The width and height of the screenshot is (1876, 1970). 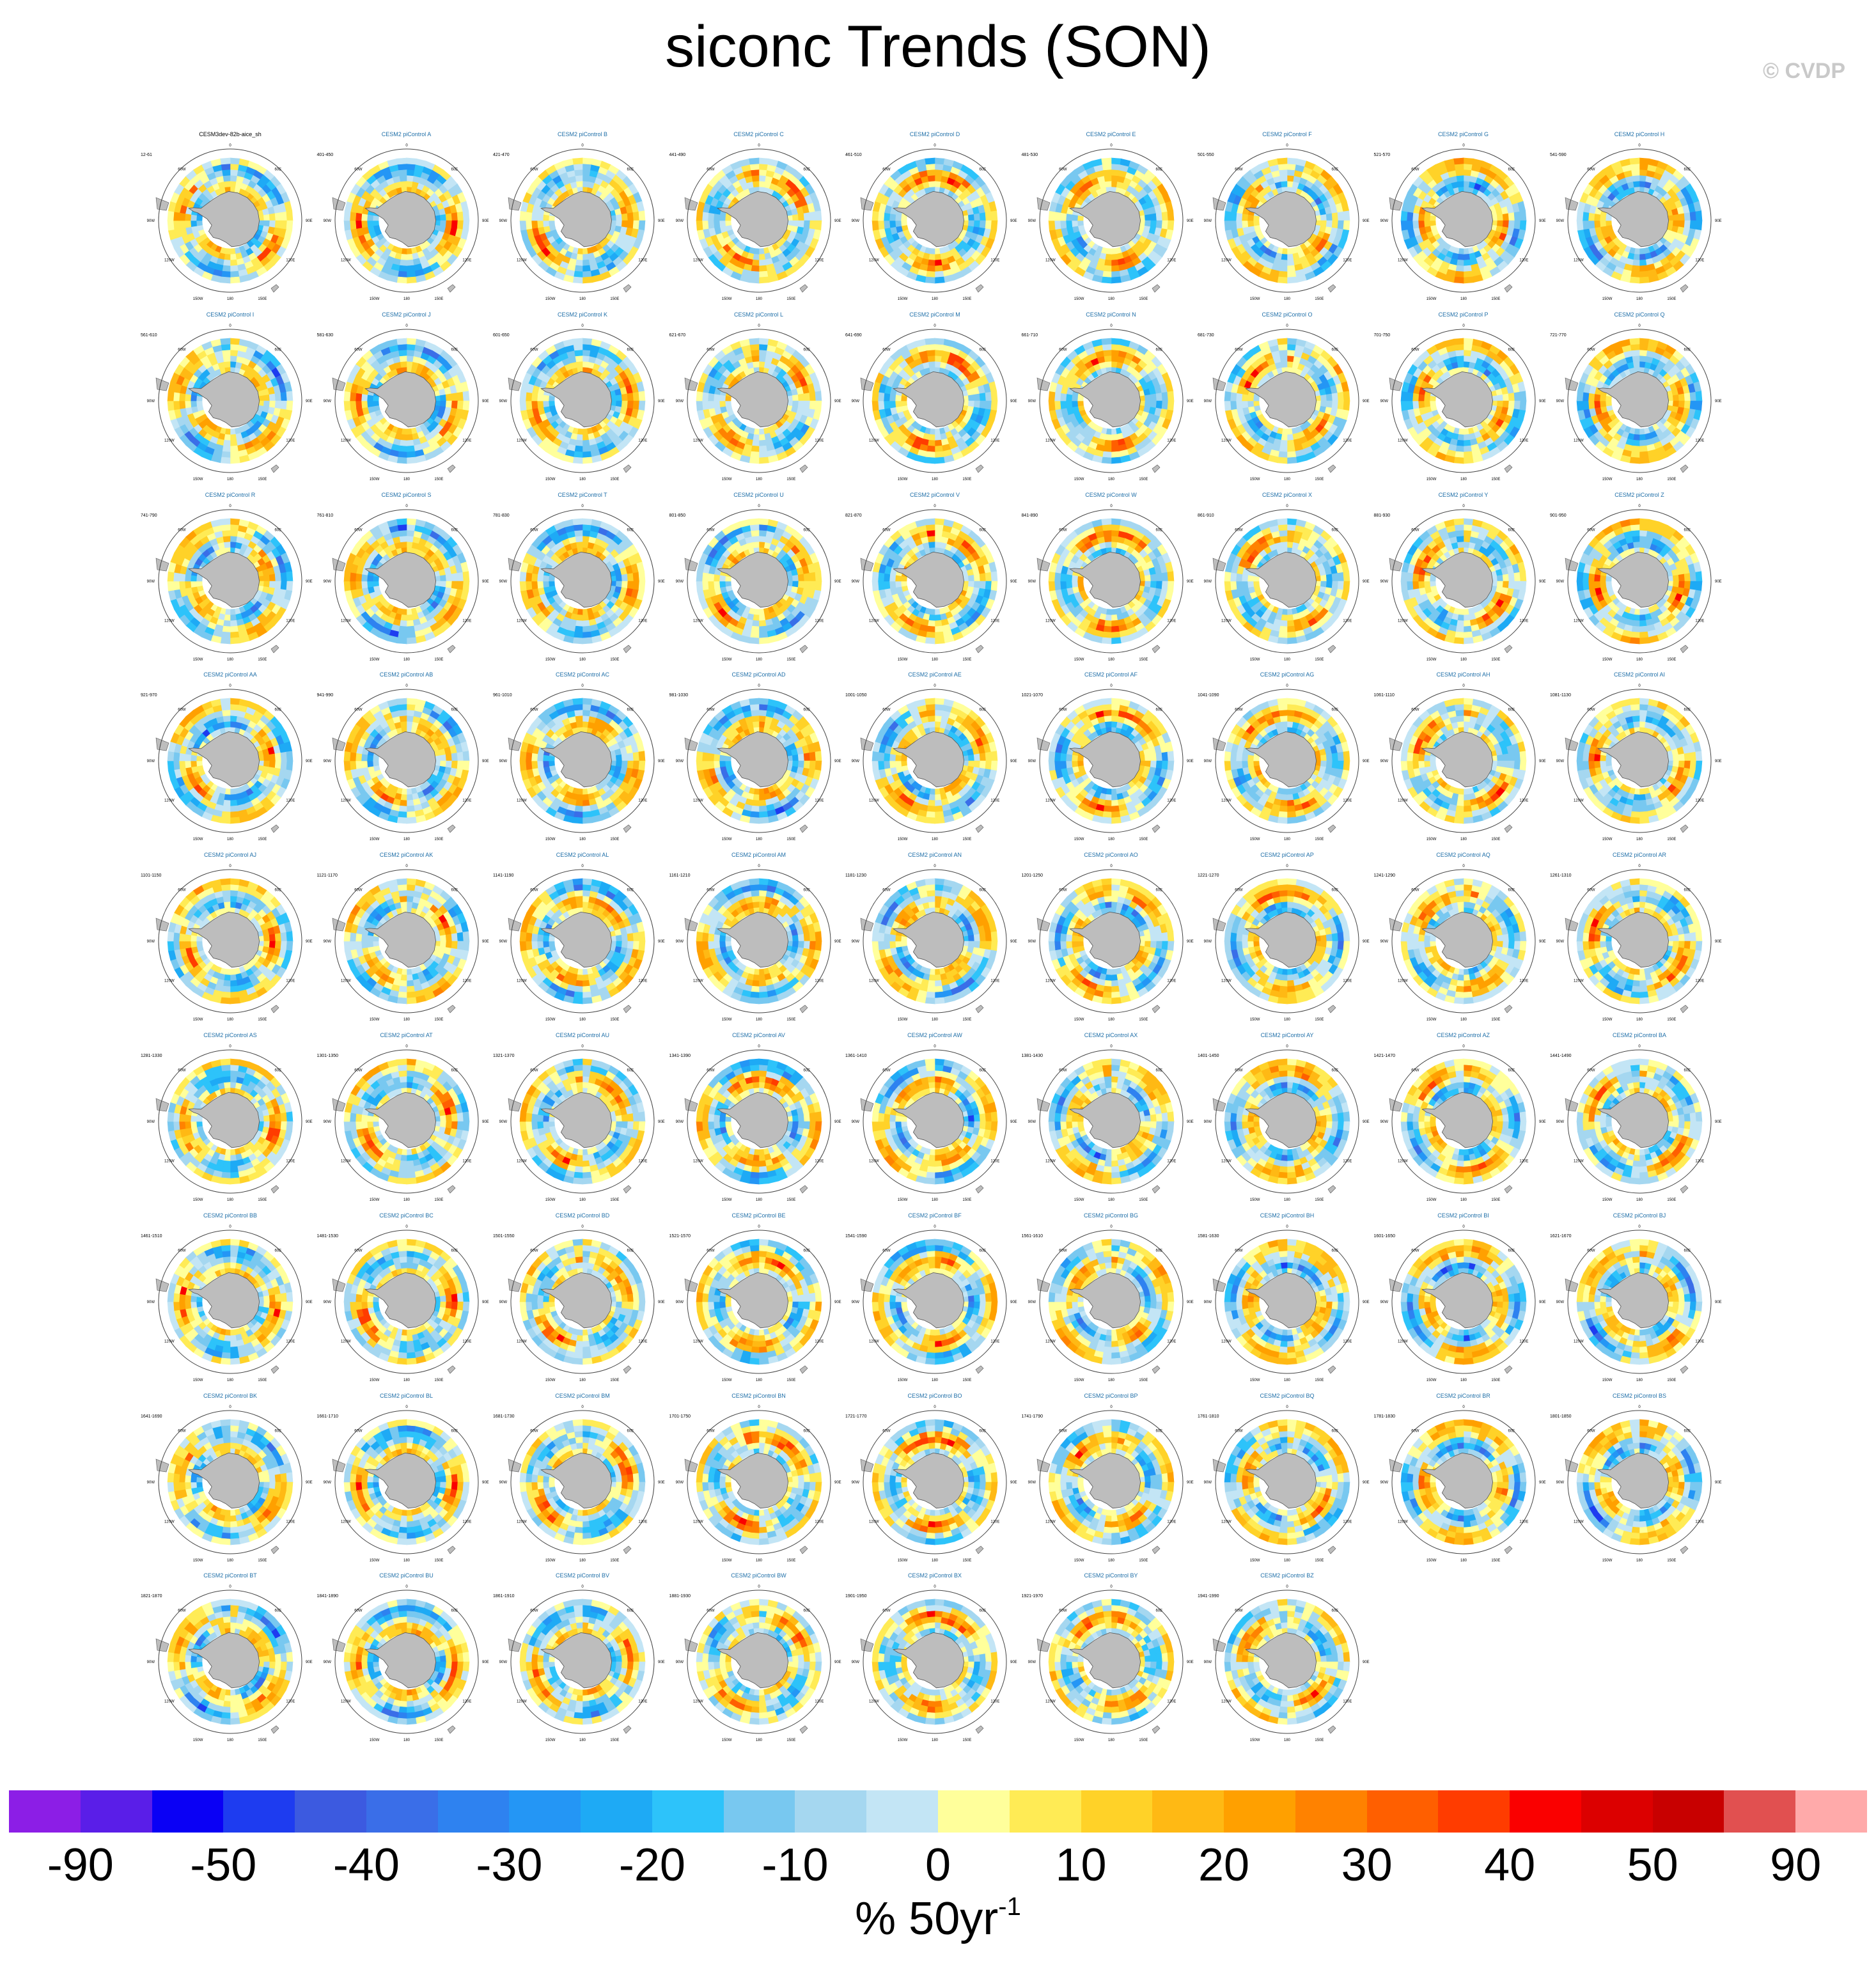 I want to click on longitude-label: 120W, so click(x=874, y=261).